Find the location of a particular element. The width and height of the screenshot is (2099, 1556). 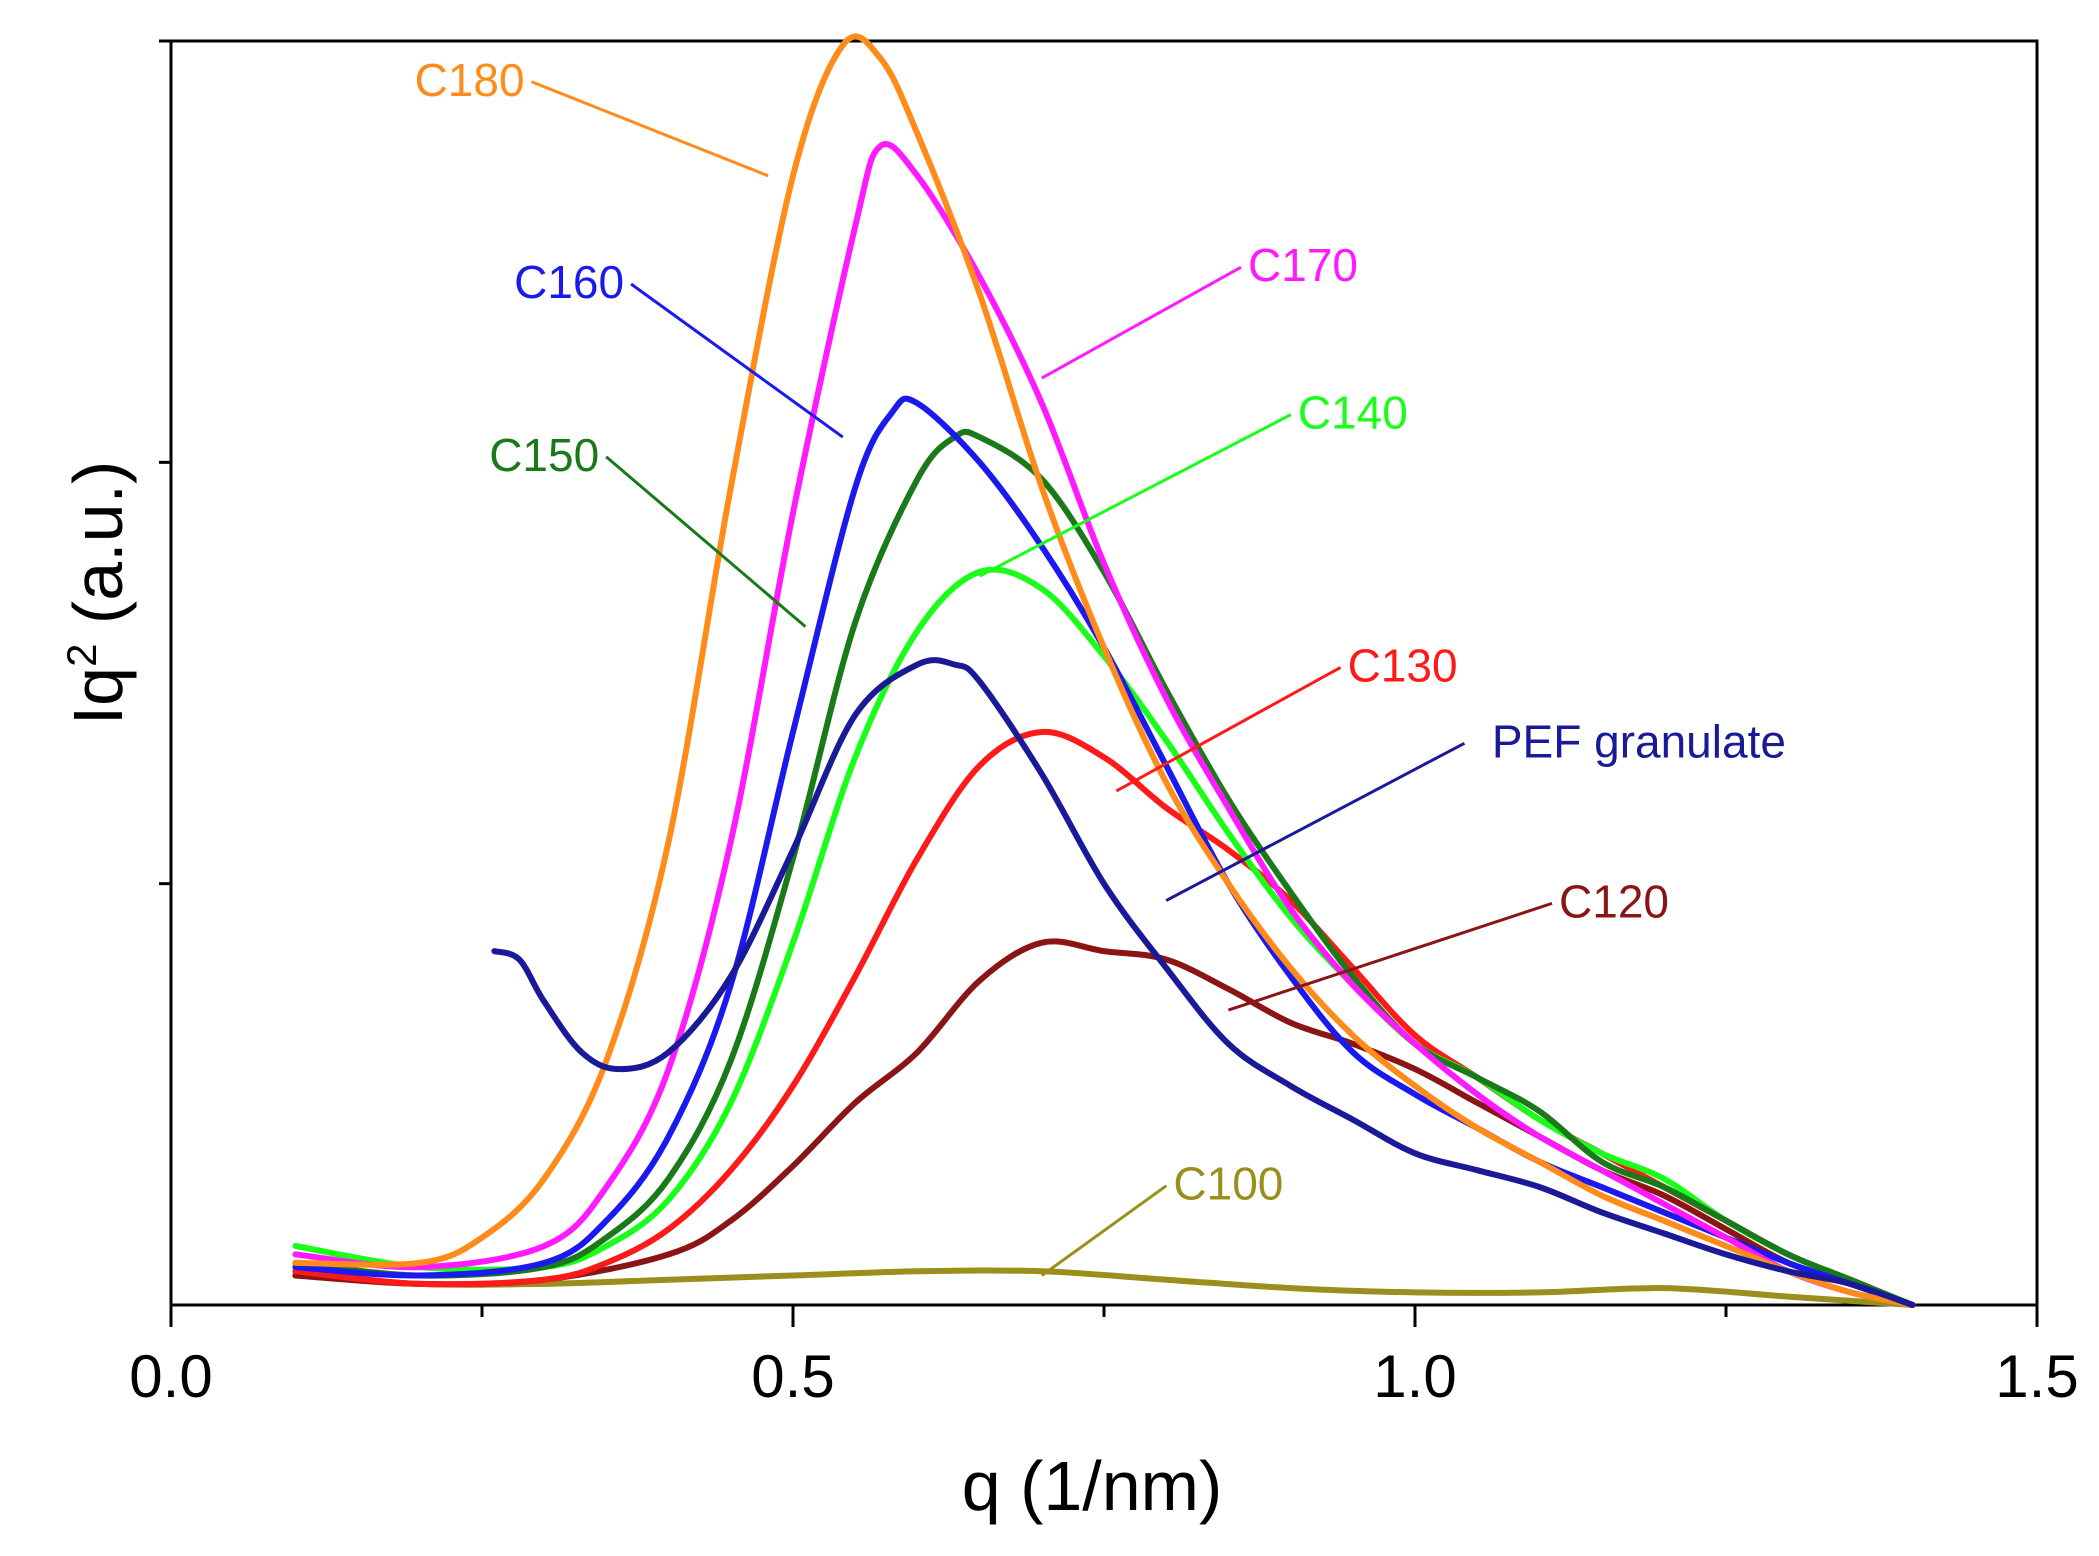

series-label-c120: C120 is located at coordinates (1614, 901).